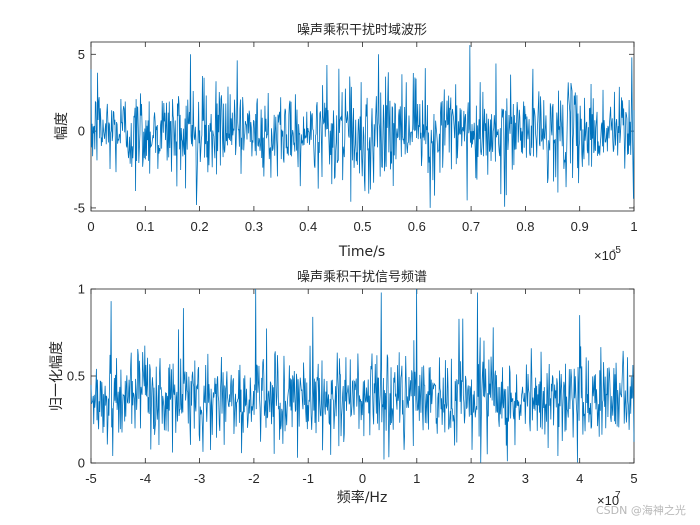 The image size is (700, 525). I want to click on bottom-x-exponent: ×10 7, so click(609, 499).